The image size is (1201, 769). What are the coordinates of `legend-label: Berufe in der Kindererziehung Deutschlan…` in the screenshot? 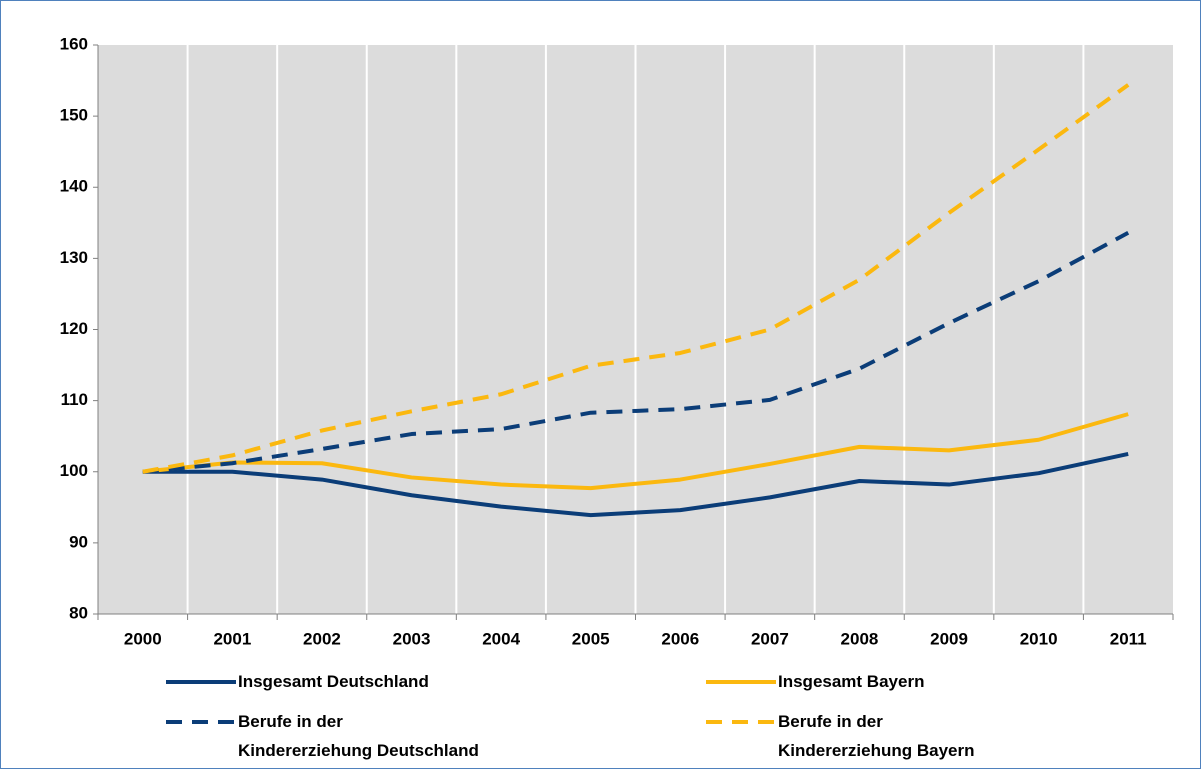 It's located at (358, 736).